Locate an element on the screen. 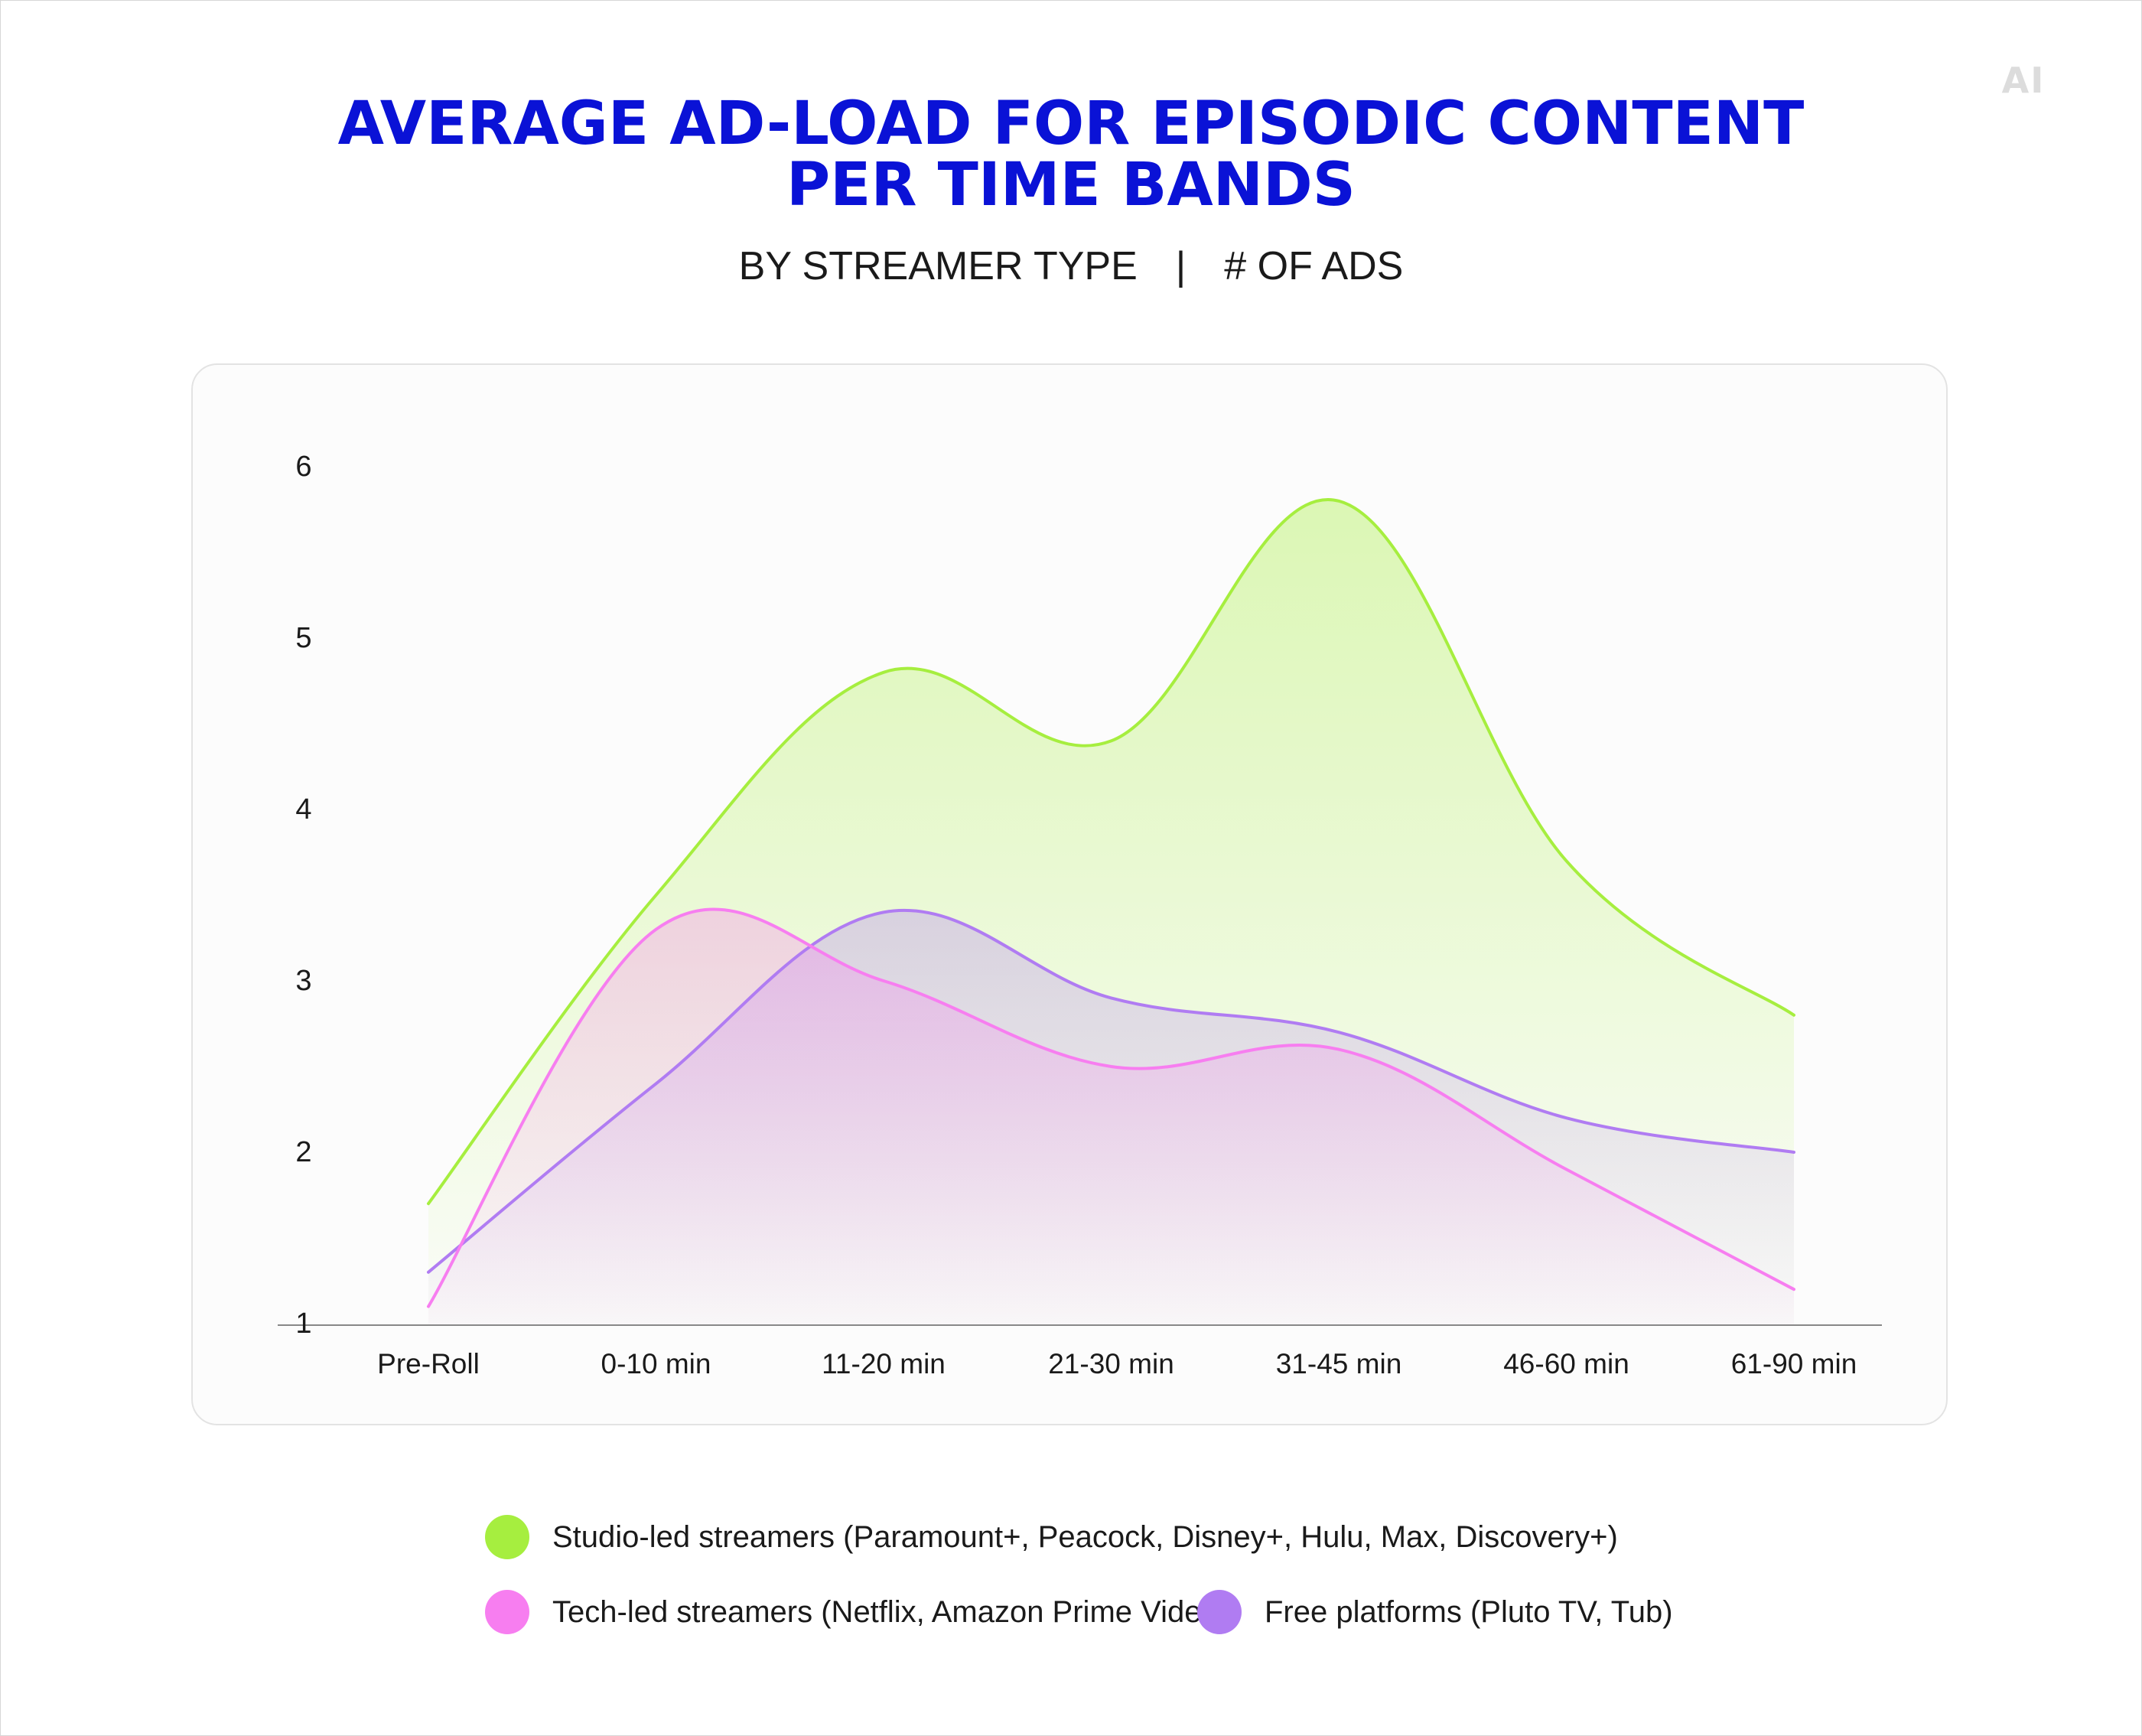  y-tick-label: 5 is located at coordinates (303, 638).